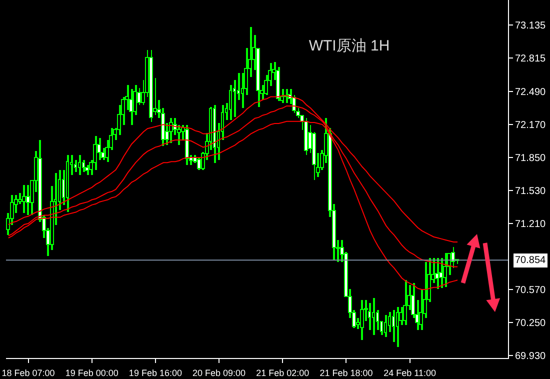 This screenshot has height=379, width=550. I want to click on x-tick-label: 24 Feb 11:00, so click(410, 373).